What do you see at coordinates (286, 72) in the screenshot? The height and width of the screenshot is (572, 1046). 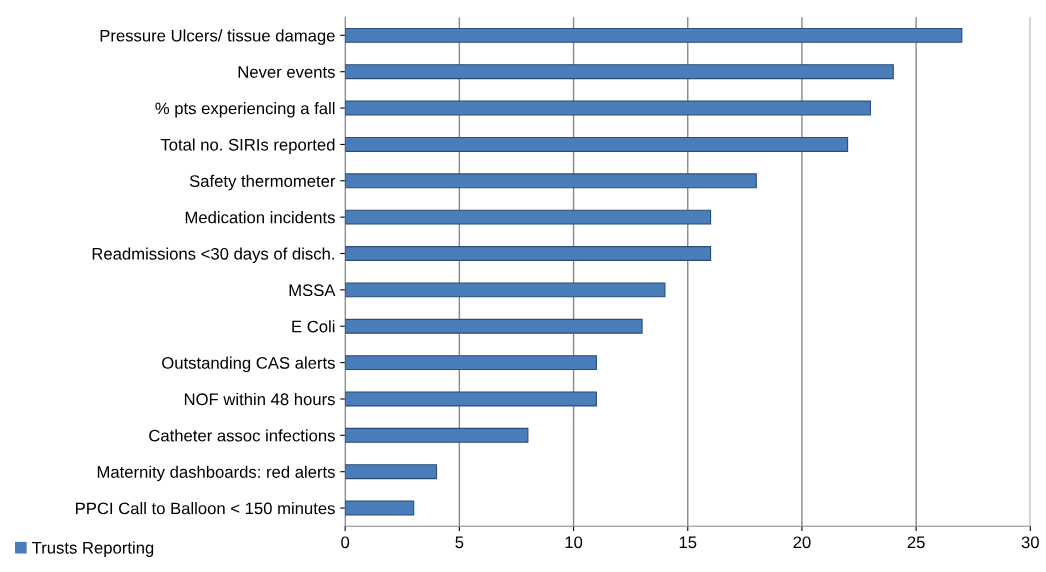 I see `y-tick-label: Never events` at bounding box center [286, 72].